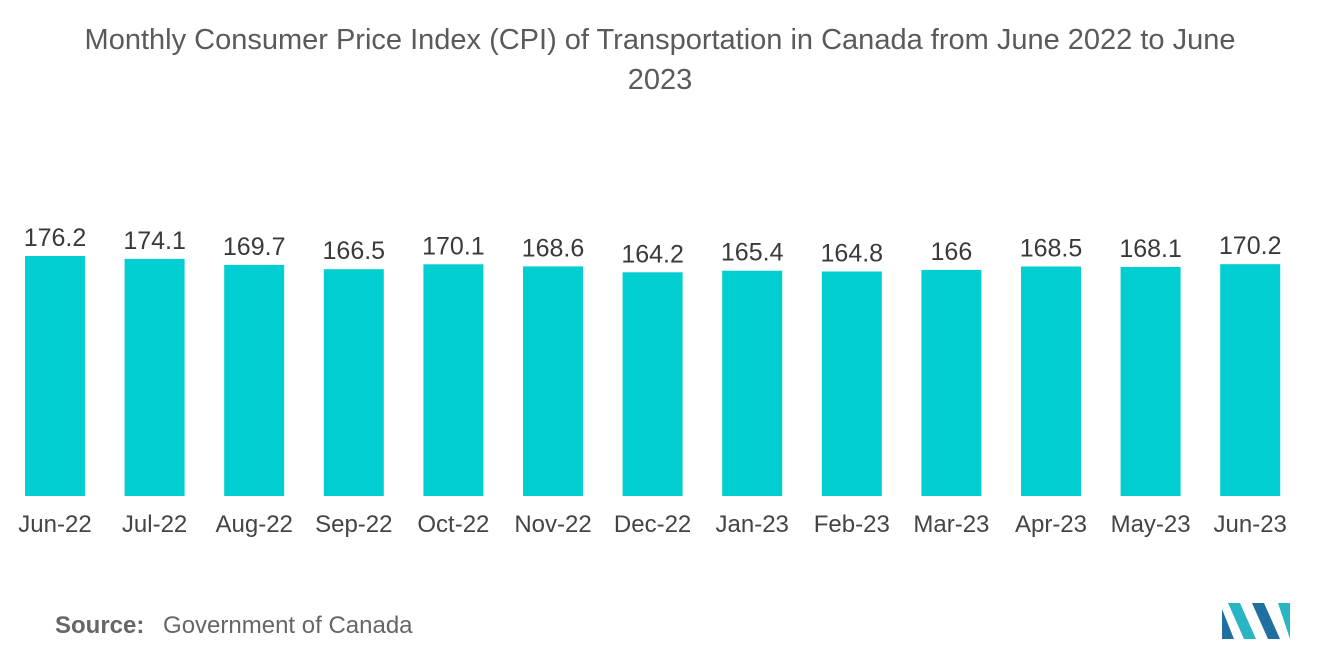 This screenshot has width=1320, height=665. I want to click on x-tick-label-apr-23: Apr-23, so click(1051, 524).